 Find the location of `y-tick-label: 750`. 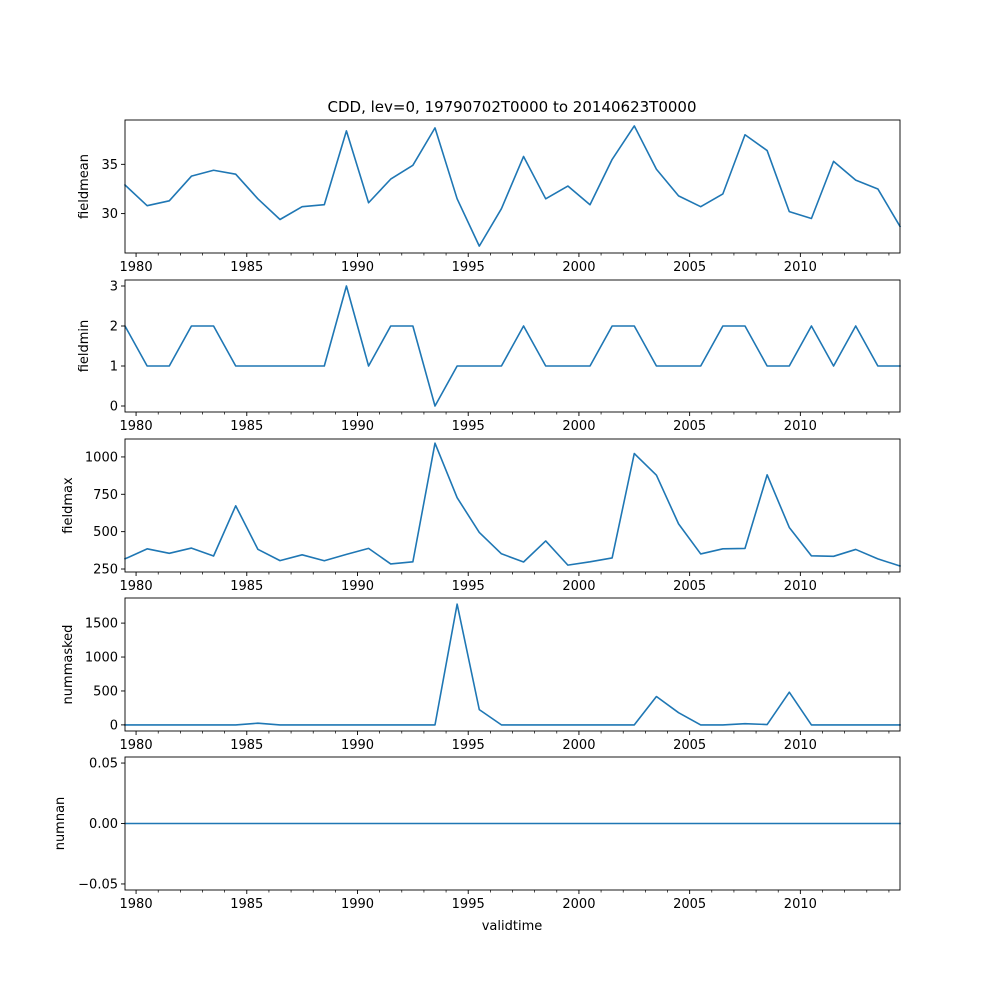

y-tick-label: 750 is located at coordinates (105, 495).